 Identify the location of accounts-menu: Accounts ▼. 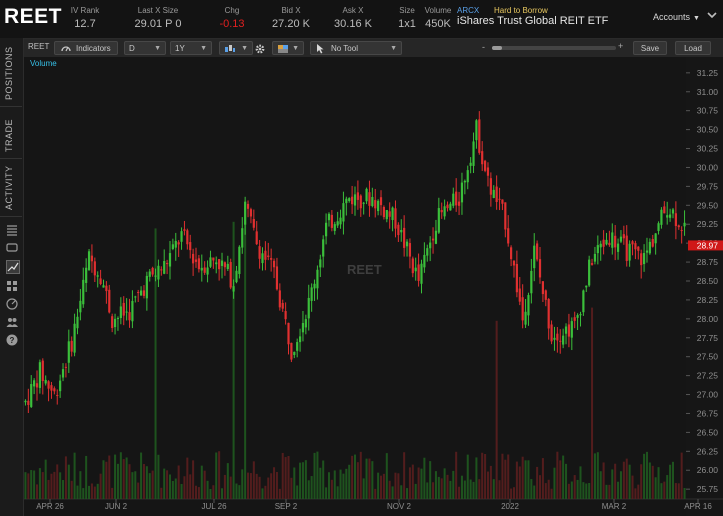
(676, 17).